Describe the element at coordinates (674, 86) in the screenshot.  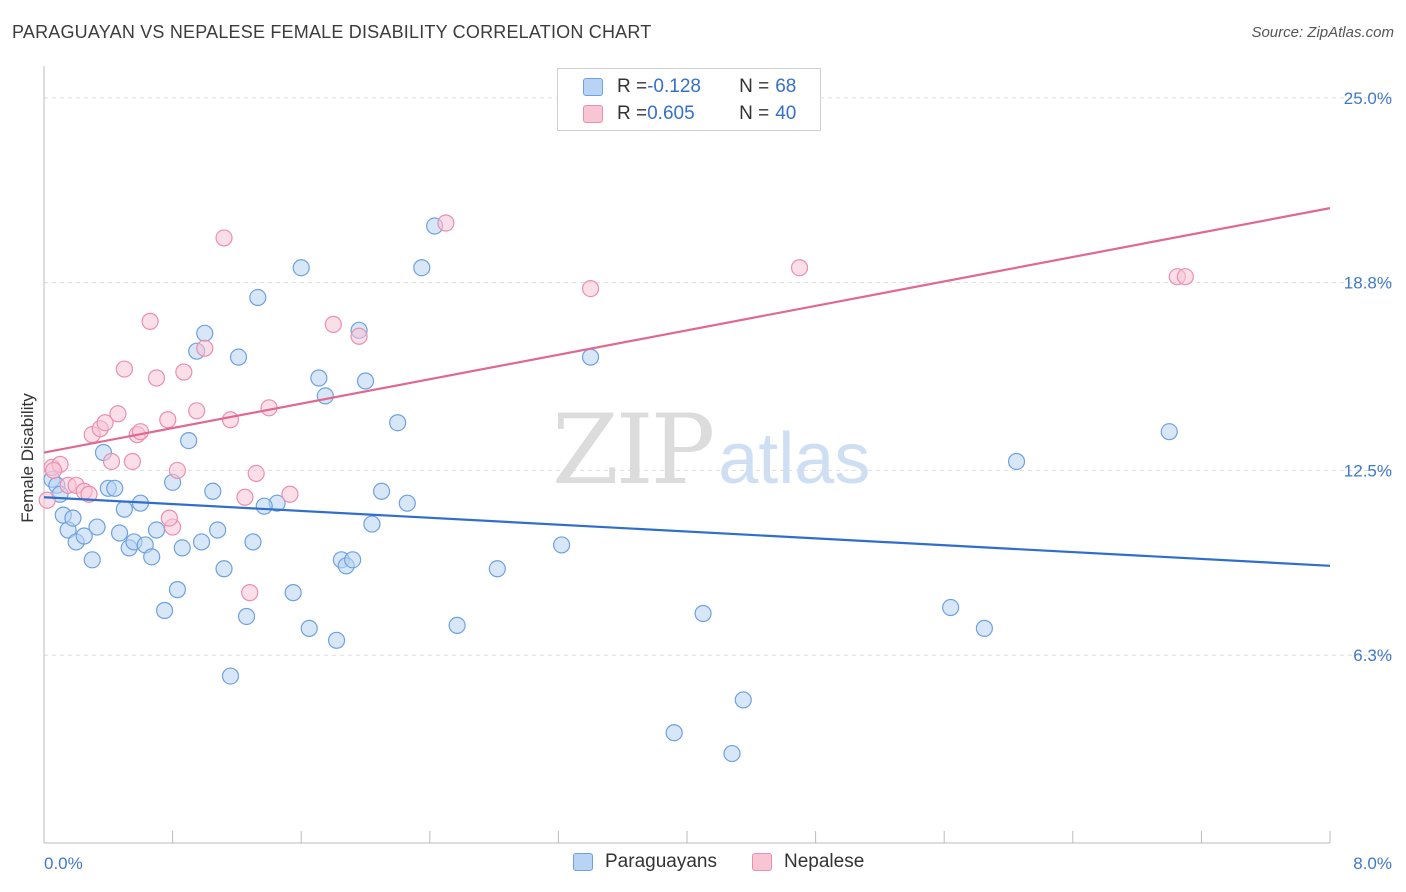
I see `legend-r-value: -0.128` at that location.